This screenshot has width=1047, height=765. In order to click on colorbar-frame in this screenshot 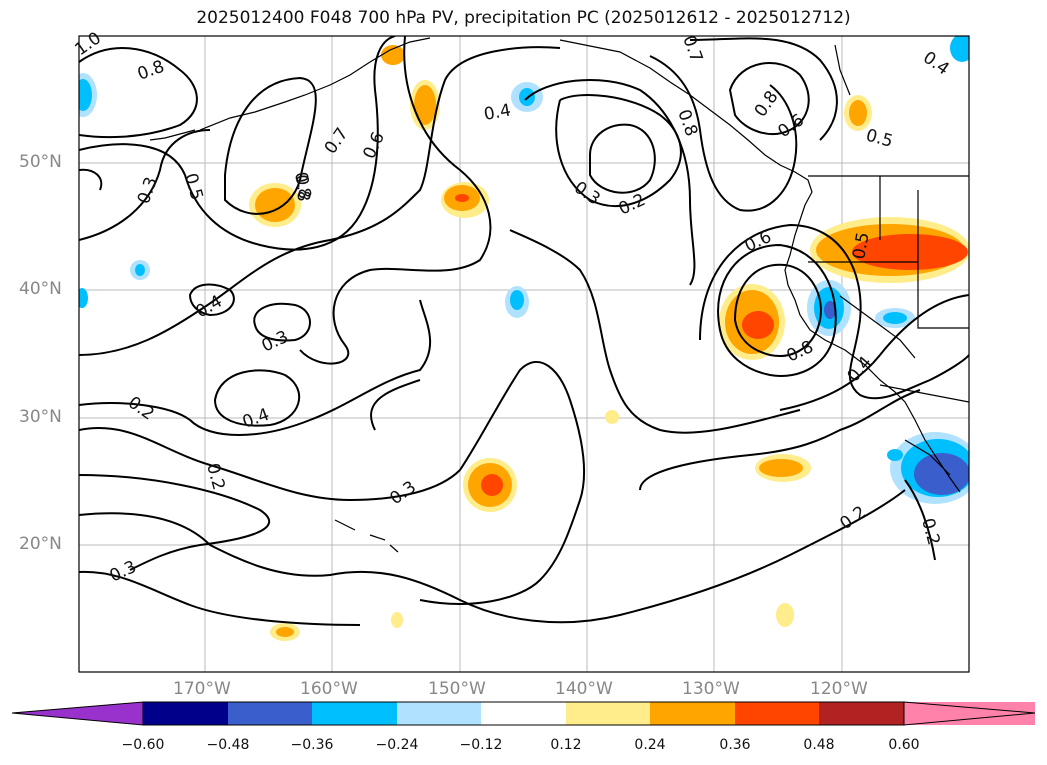, I will do `click(523, 713)`.